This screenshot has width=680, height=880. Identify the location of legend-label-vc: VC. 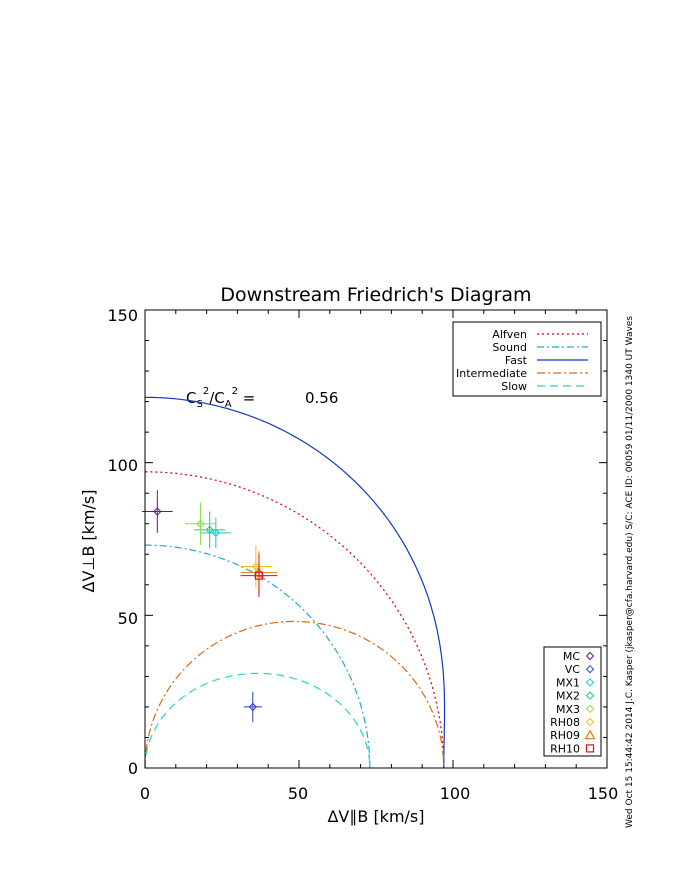
(573, 669).